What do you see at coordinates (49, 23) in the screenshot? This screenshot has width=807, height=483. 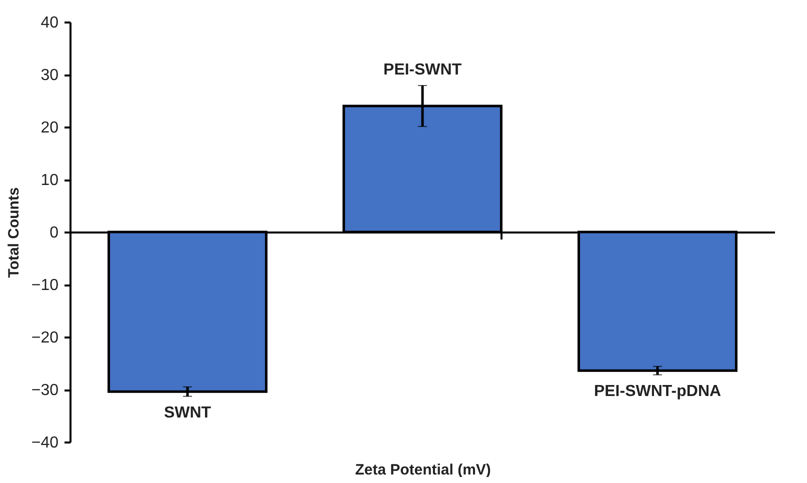 I see `y-tick-label: 40` at bounding box center [49, 23].